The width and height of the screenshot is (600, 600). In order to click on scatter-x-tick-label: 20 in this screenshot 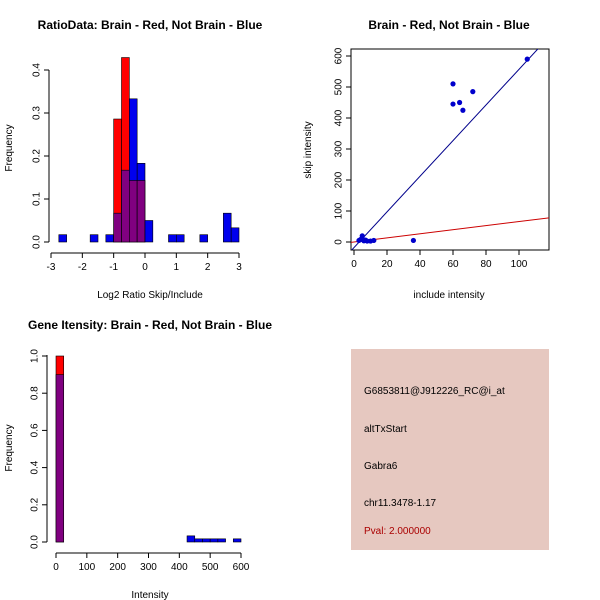, I will do `click(387, 264)`.